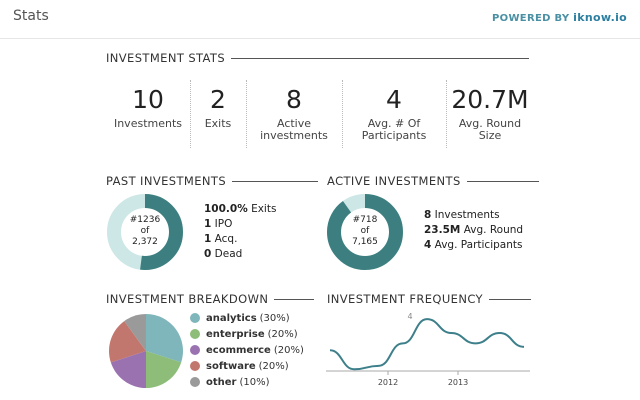 The image size is (640, 400). I want to click on legend-name: other, so click(221, 382).